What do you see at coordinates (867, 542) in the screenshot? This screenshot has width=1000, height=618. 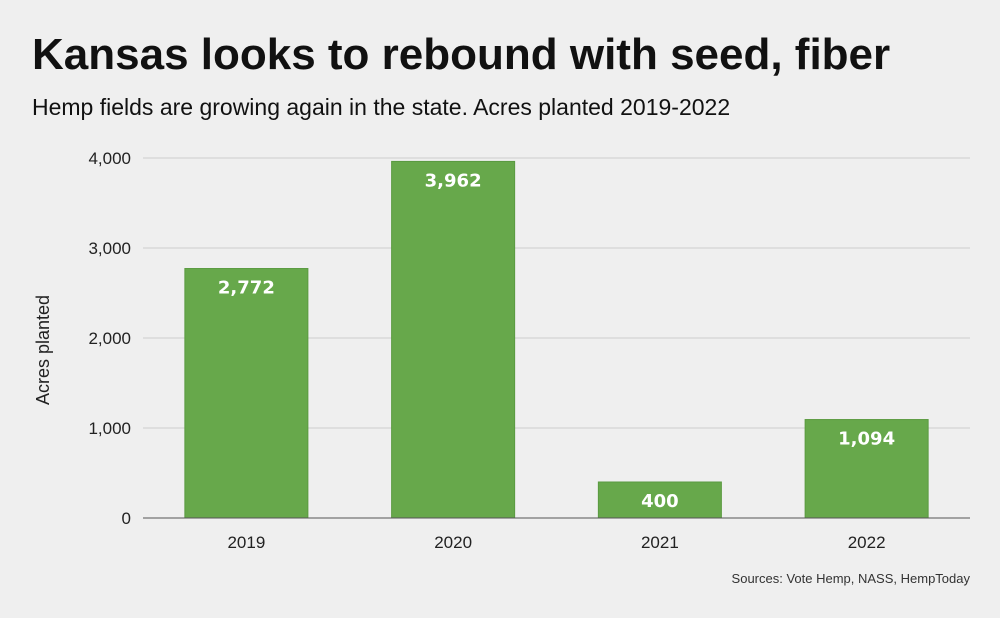 I see `x-tick-label-2022: 2022` at bounding box center [867, 542].